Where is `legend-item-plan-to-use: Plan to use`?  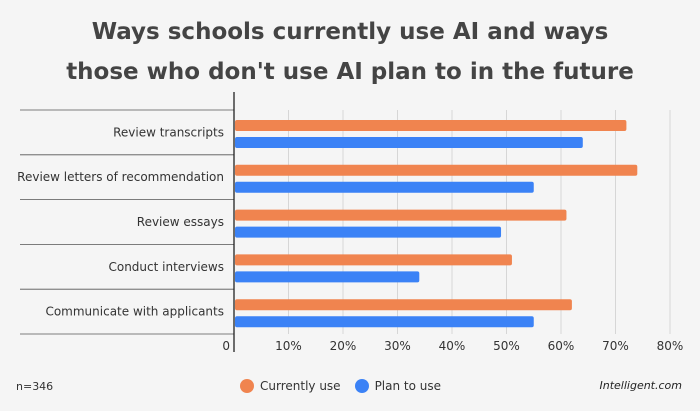
legend-item-plan-to-use: Plan to use is located at coordinates (398, 386).